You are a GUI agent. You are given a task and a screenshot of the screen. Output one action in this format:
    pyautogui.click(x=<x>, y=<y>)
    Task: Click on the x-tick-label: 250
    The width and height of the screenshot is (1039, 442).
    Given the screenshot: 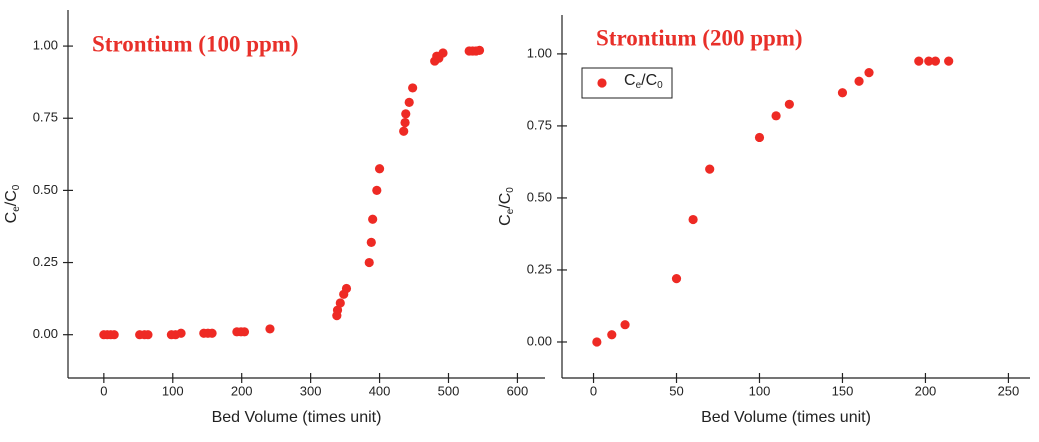 What is the action you would take?
    pyautogui.click(x=1009, y=390)
    